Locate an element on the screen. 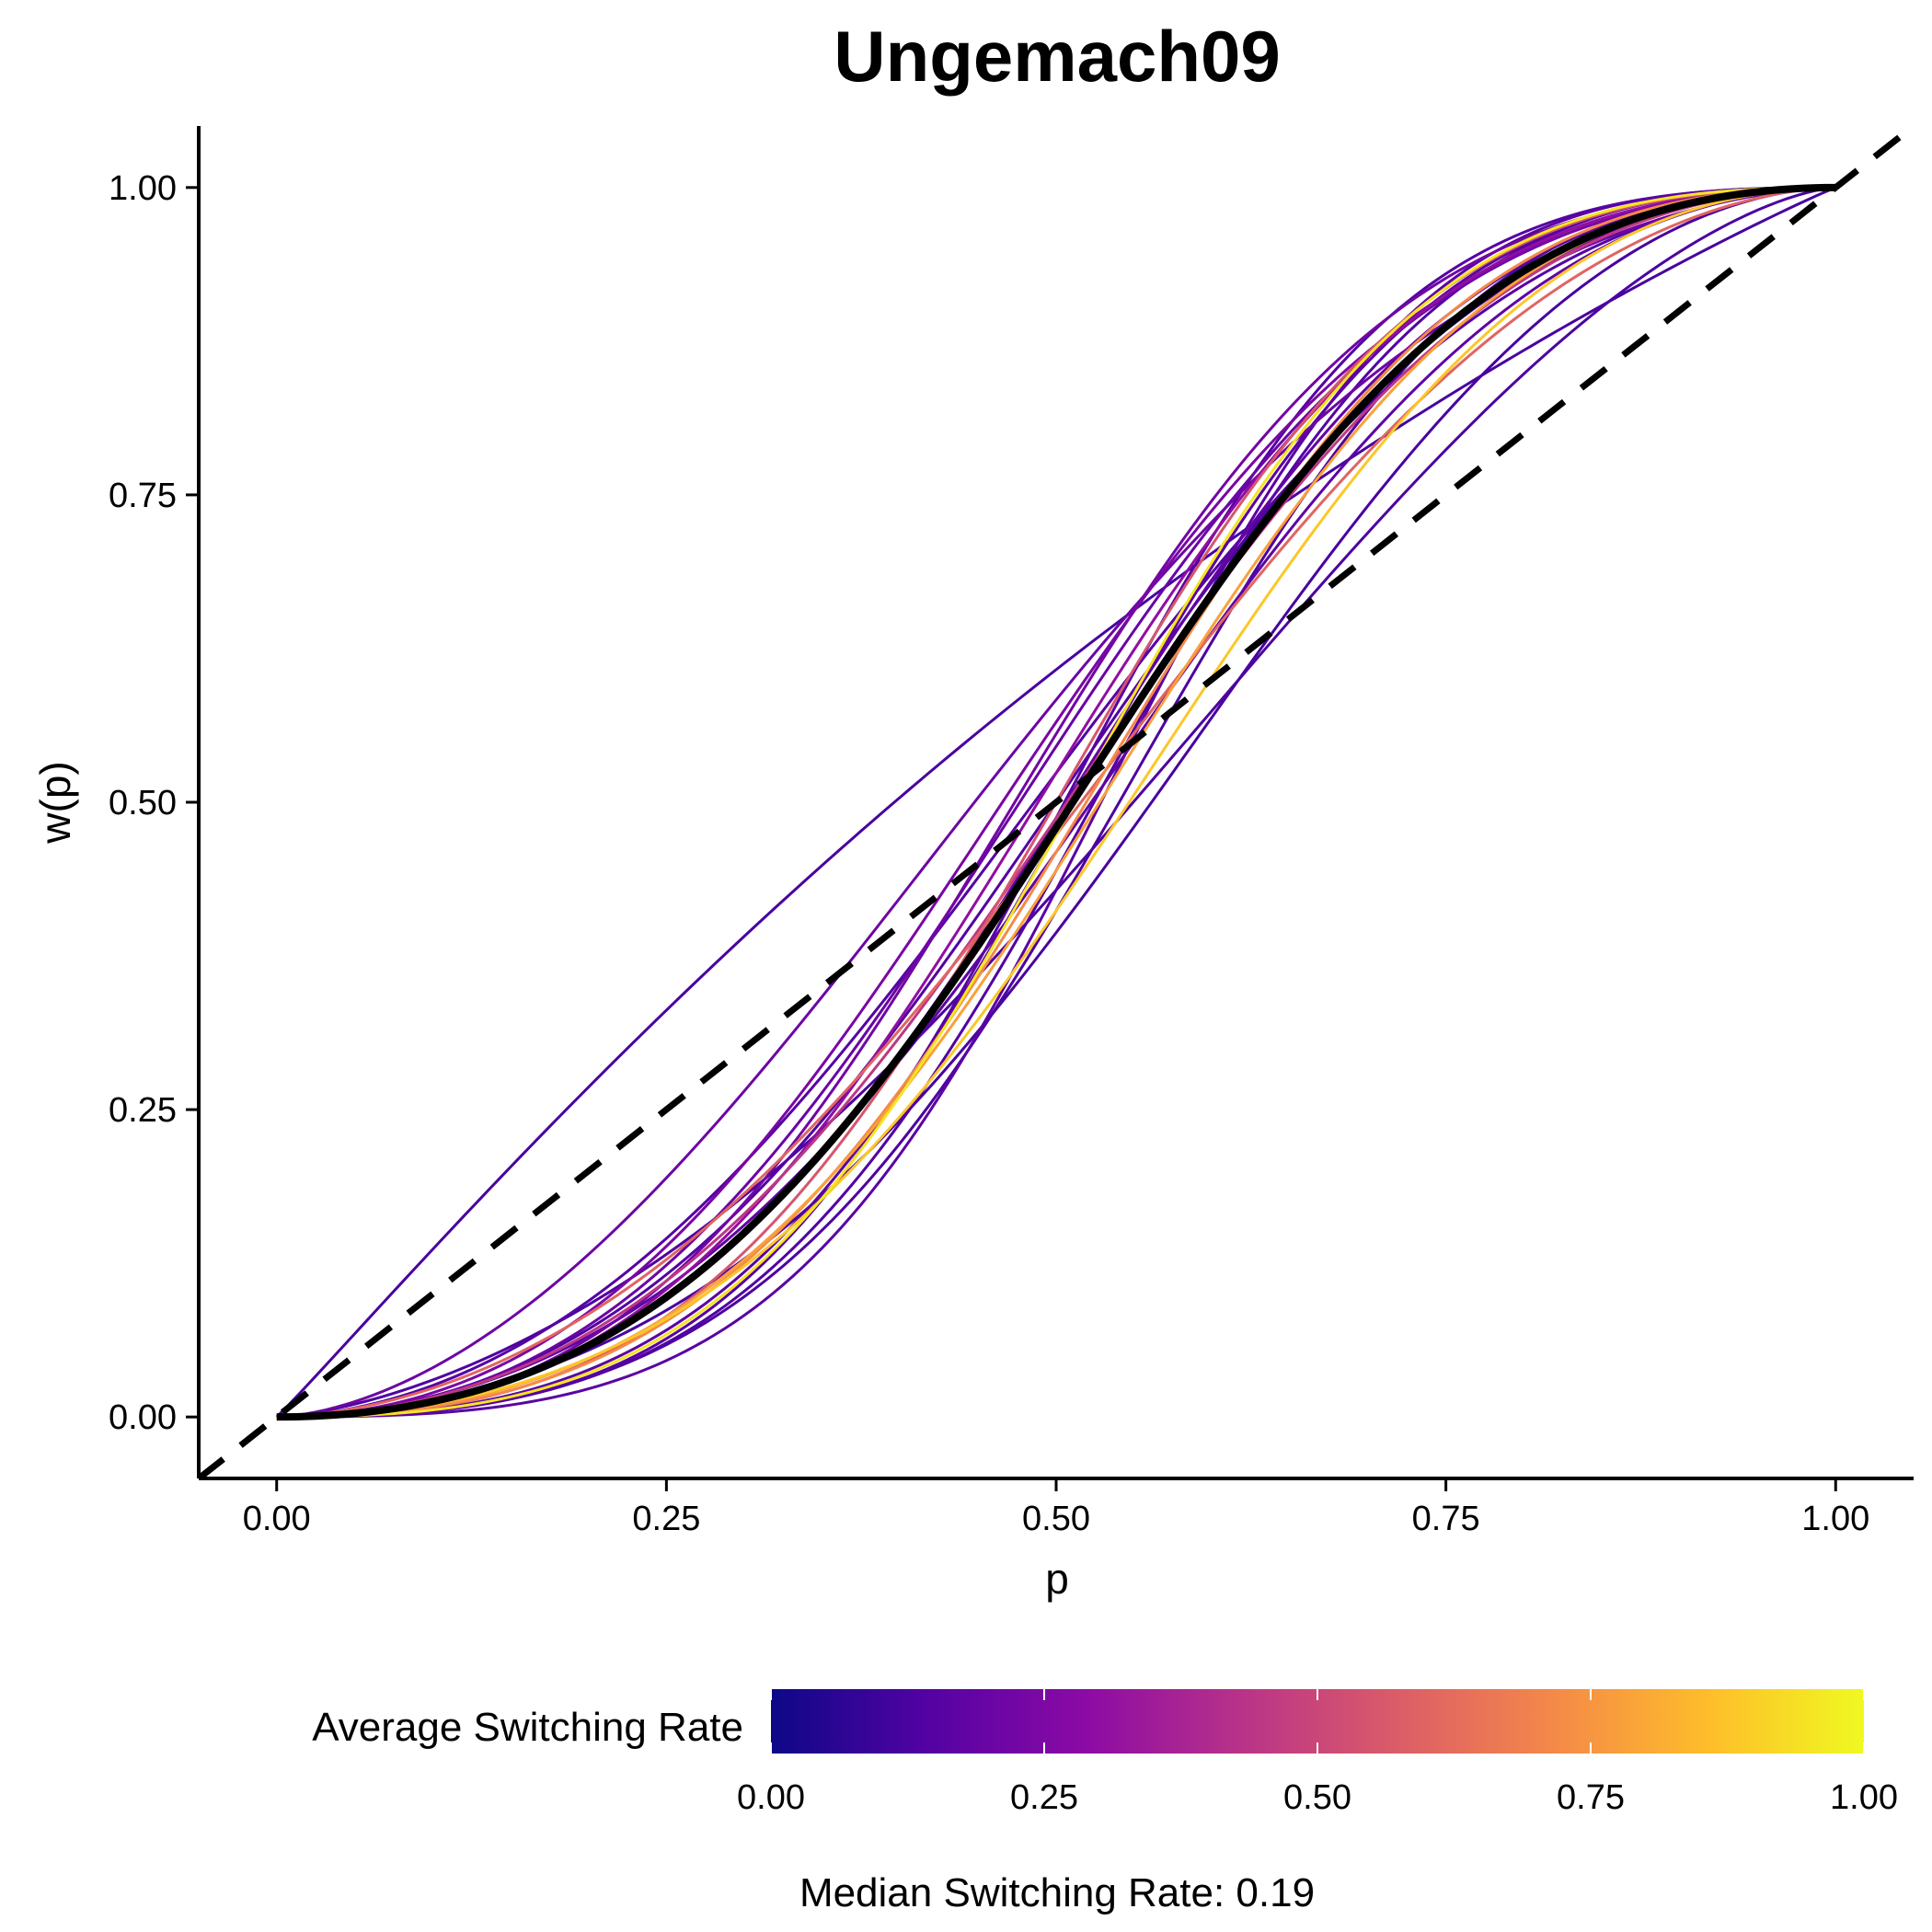  x-tick-label: 1.00 is located at coordinates (1835, 1519).